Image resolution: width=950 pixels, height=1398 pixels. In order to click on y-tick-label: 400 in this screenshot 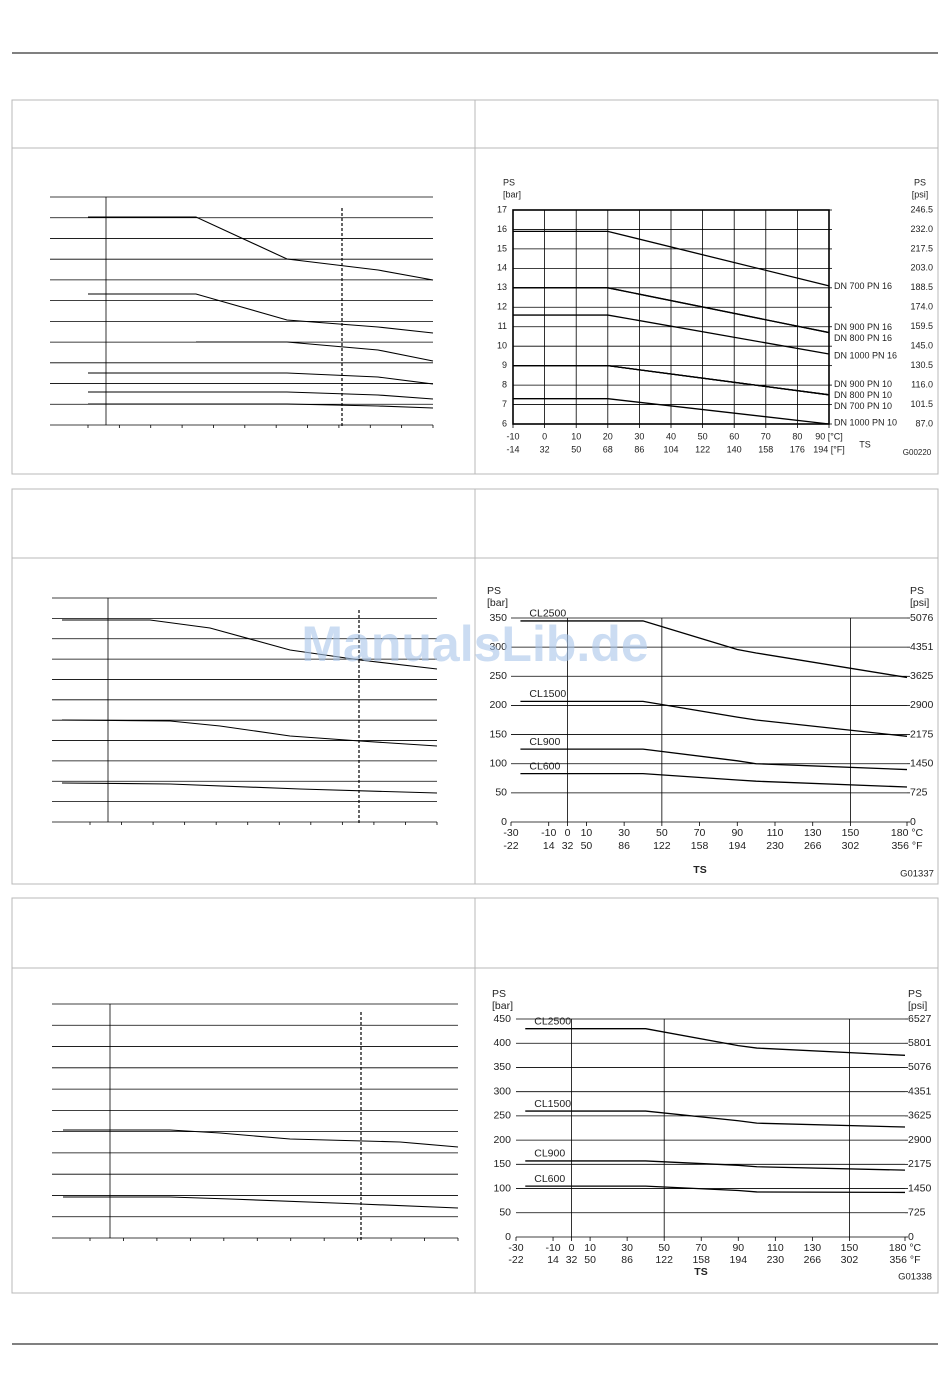, I will do `click(502, 1043)`.